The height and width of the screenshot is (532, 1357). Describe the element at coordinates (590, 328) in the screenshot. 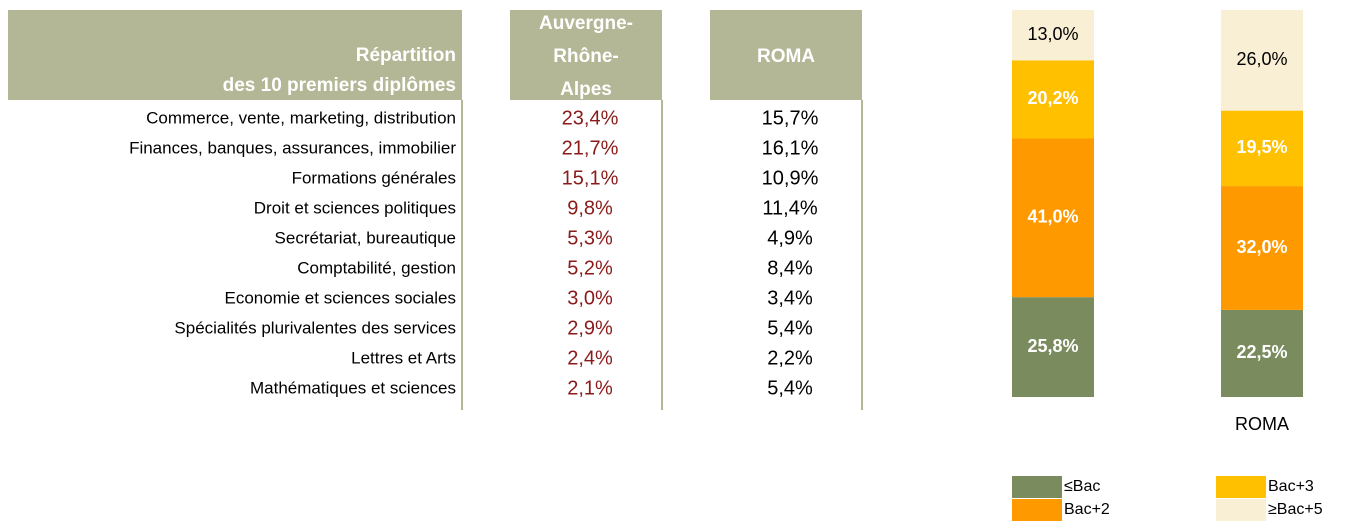

I see `row-value: 2,9%` at that location.